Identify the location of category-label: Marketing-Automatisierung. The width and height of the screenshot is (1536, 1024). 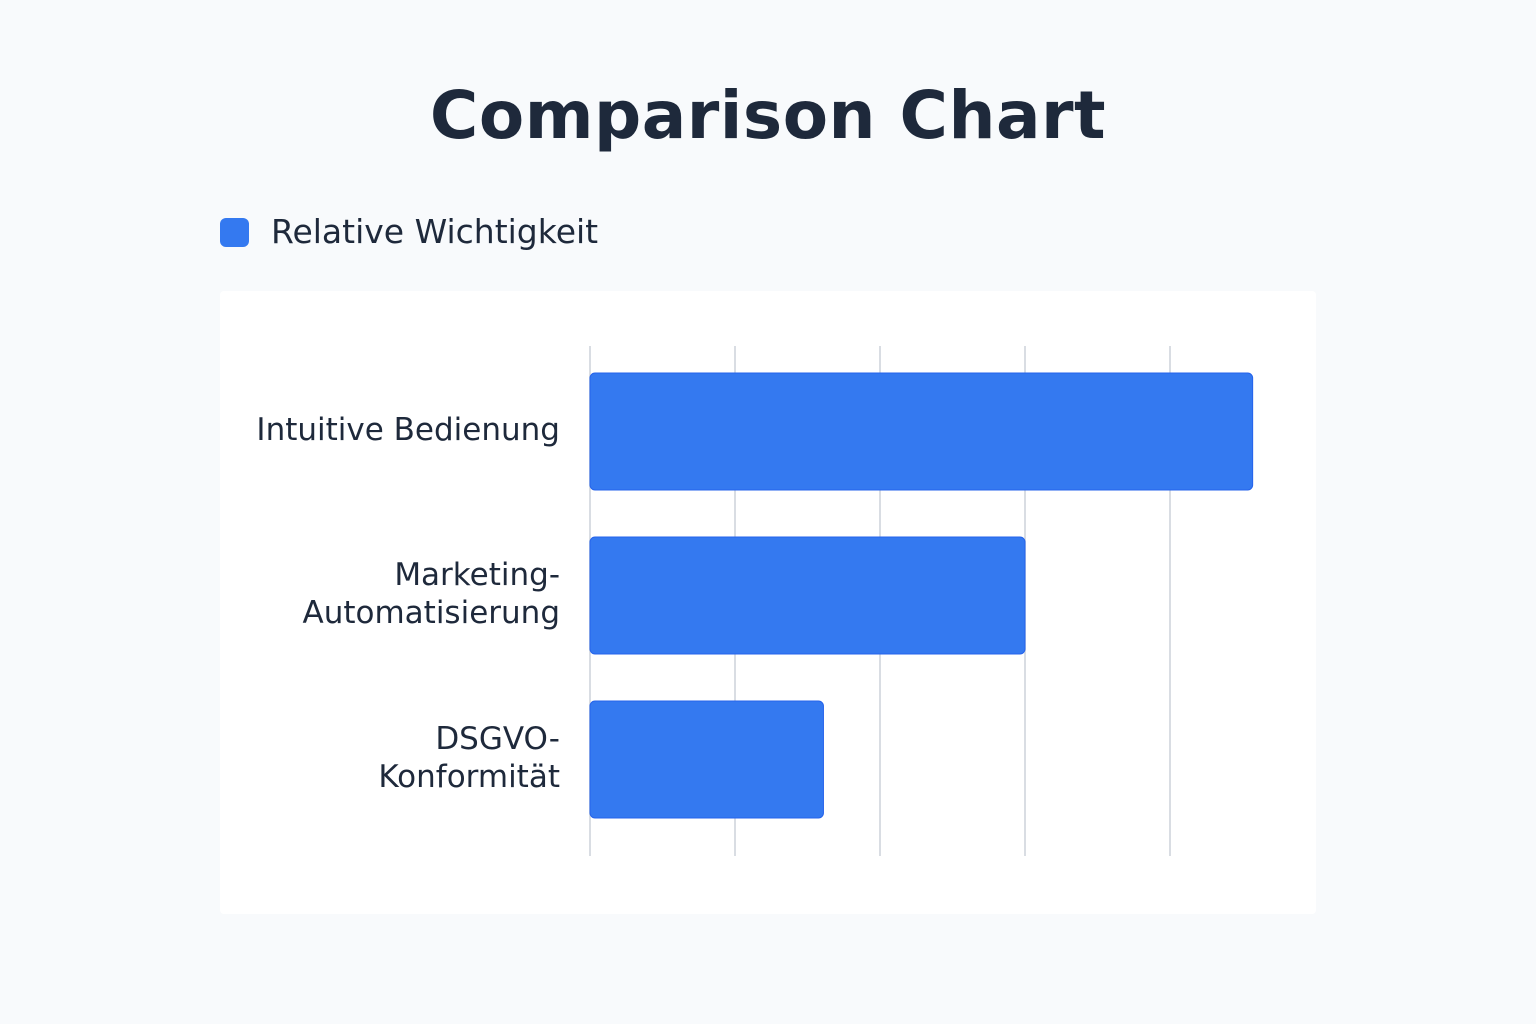
(432, 594).